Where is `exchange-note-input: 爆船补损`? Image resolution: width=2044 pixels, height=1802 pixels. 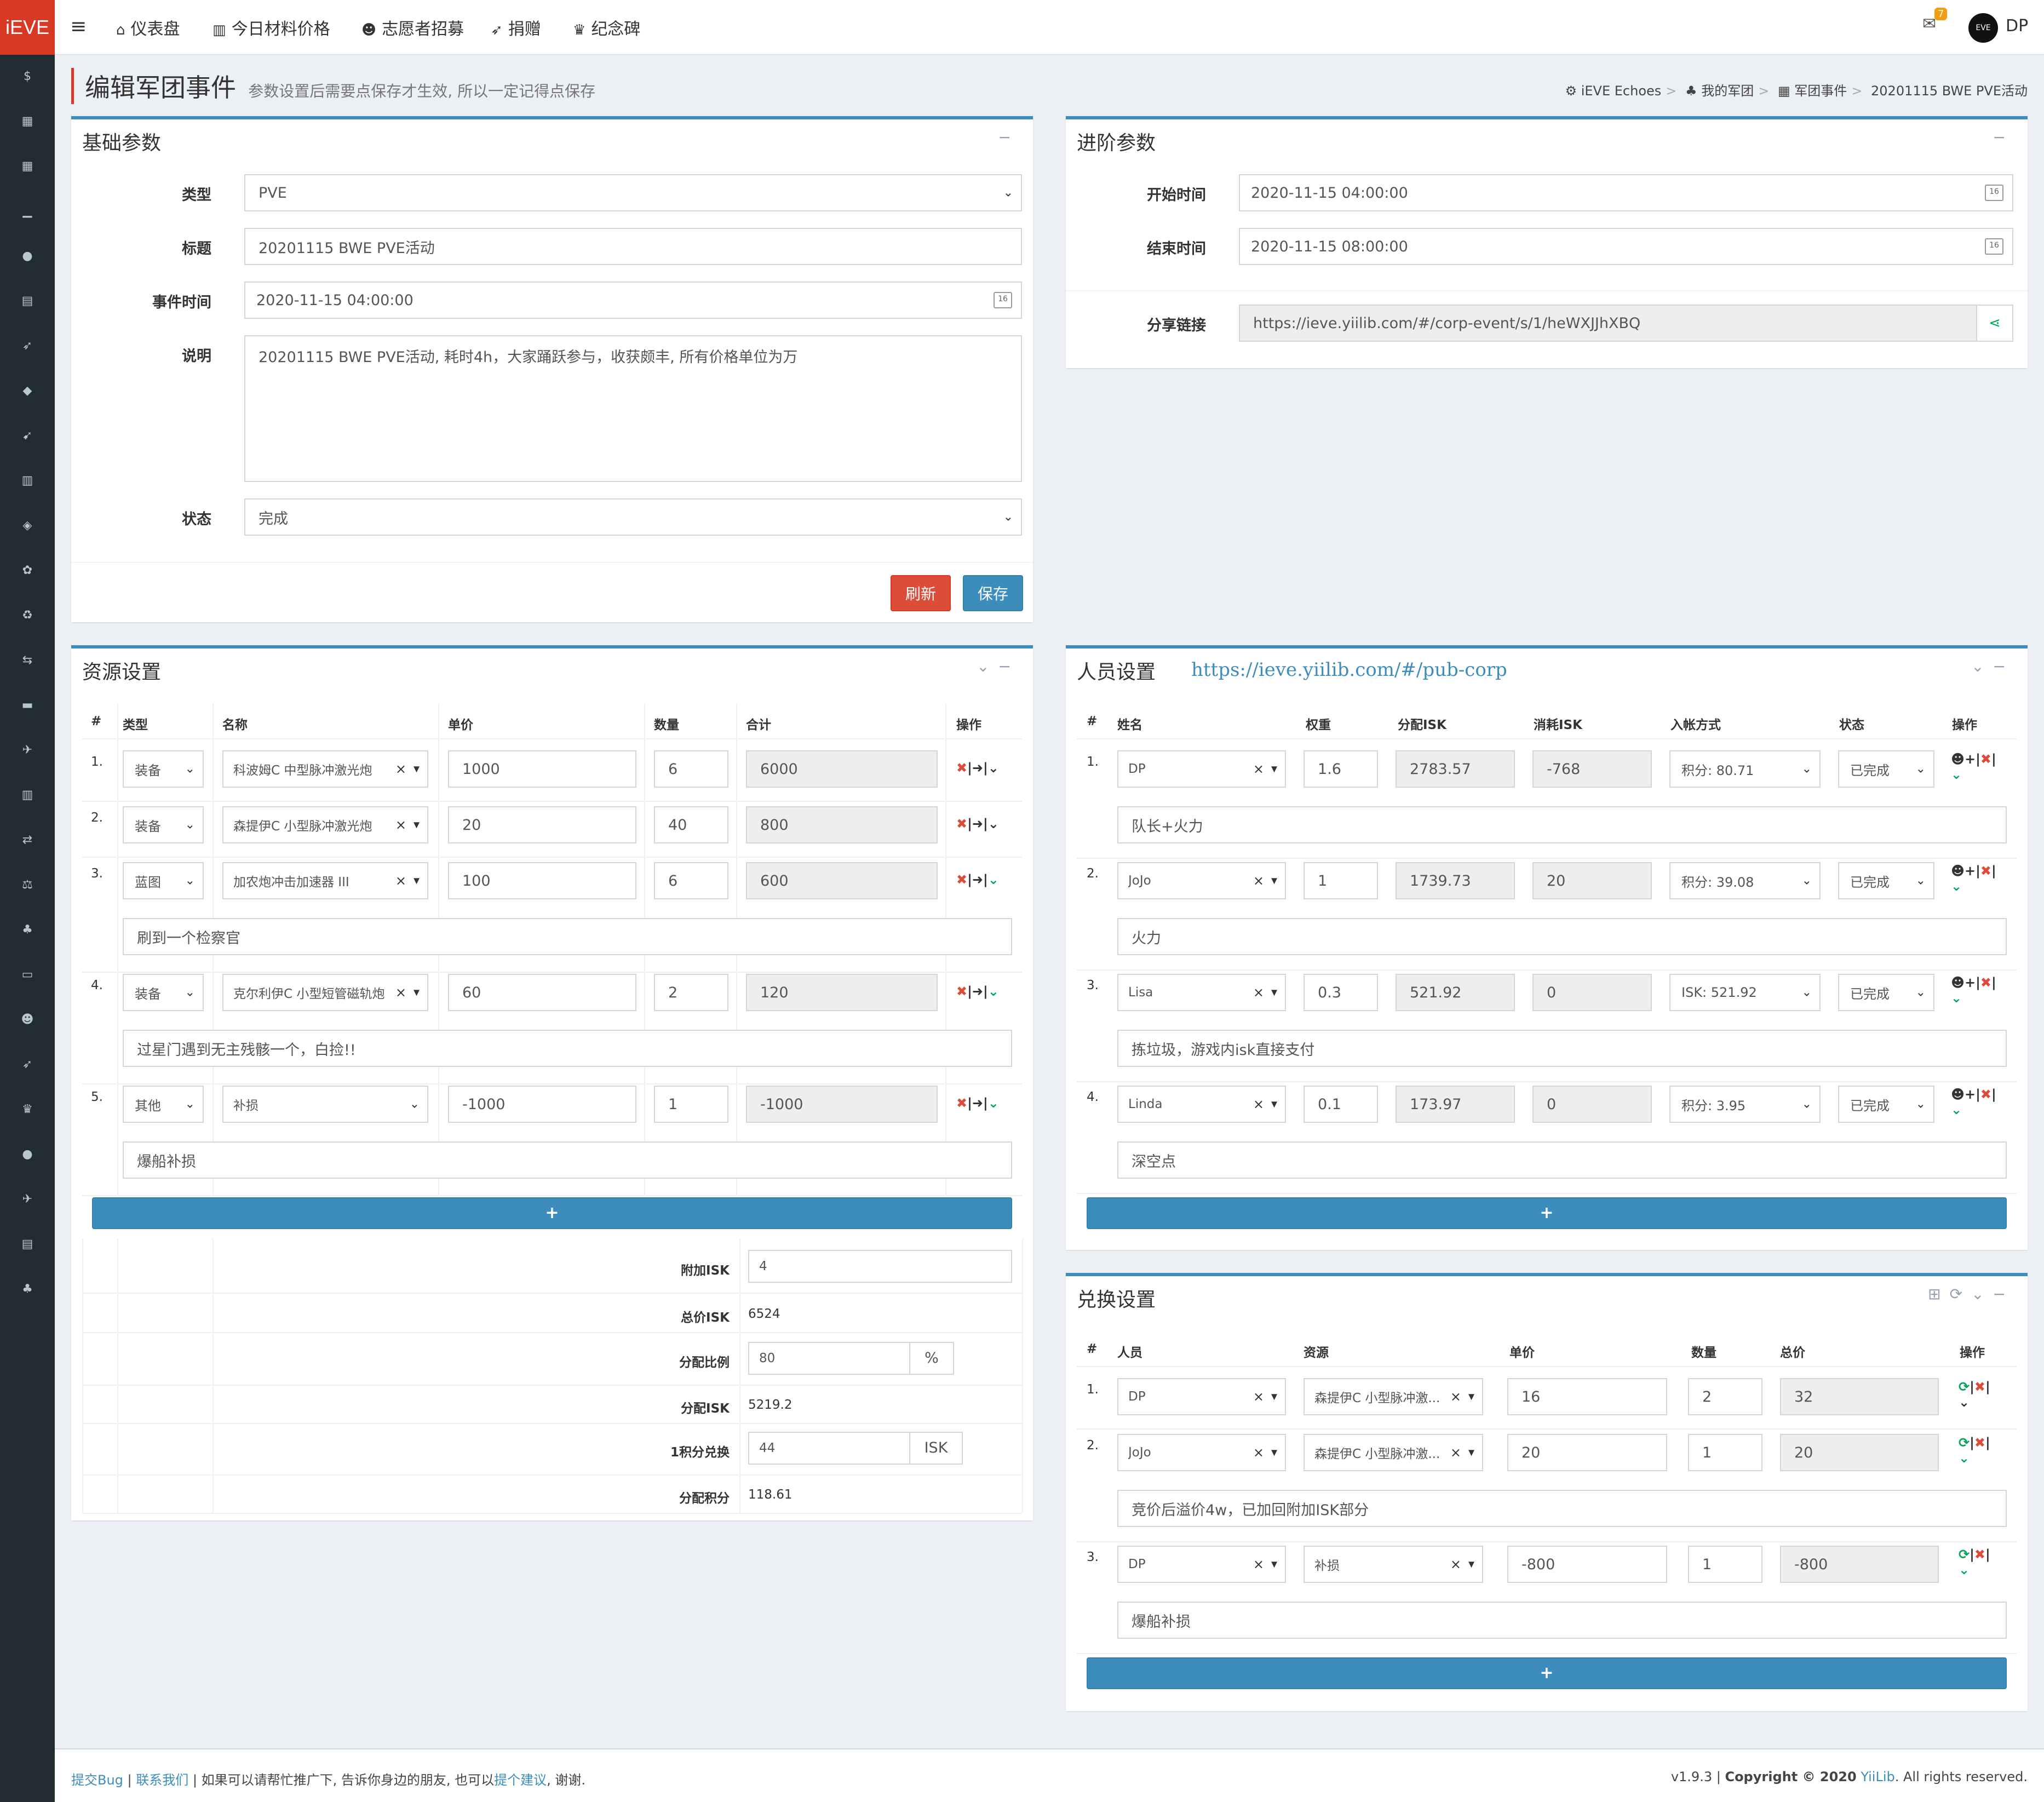
exchange-note-input: 爆船补损 is located at coordinates (1562, 1620).